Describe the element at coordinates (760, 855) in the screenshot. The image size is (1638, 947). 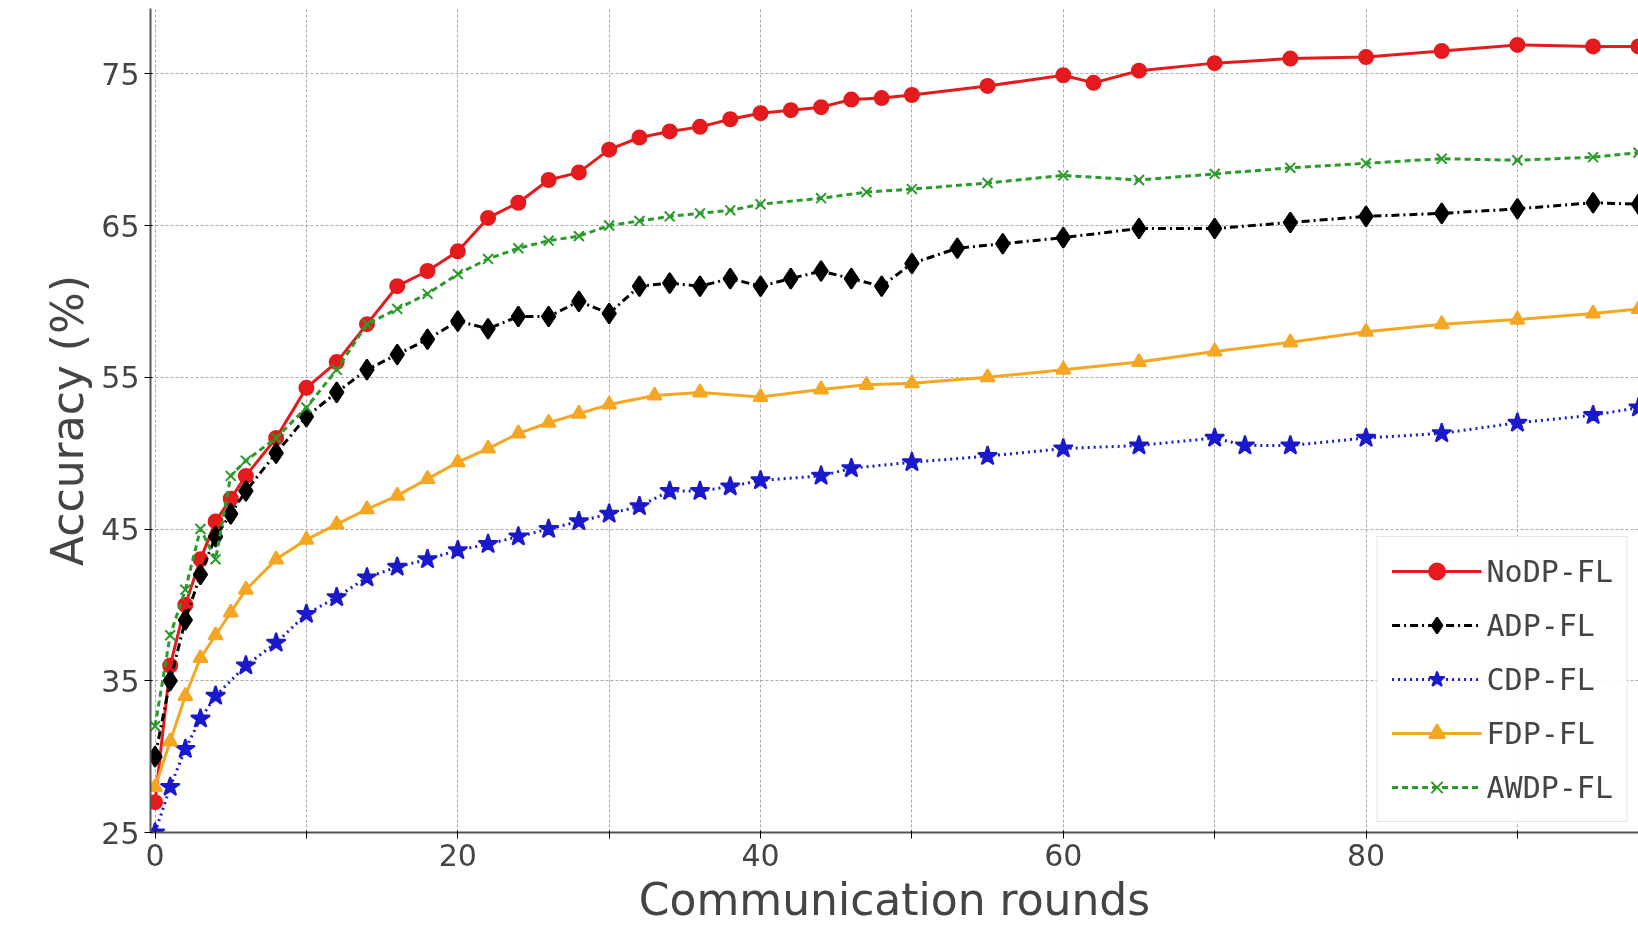
I see `x-tick-label: 40` at that location.